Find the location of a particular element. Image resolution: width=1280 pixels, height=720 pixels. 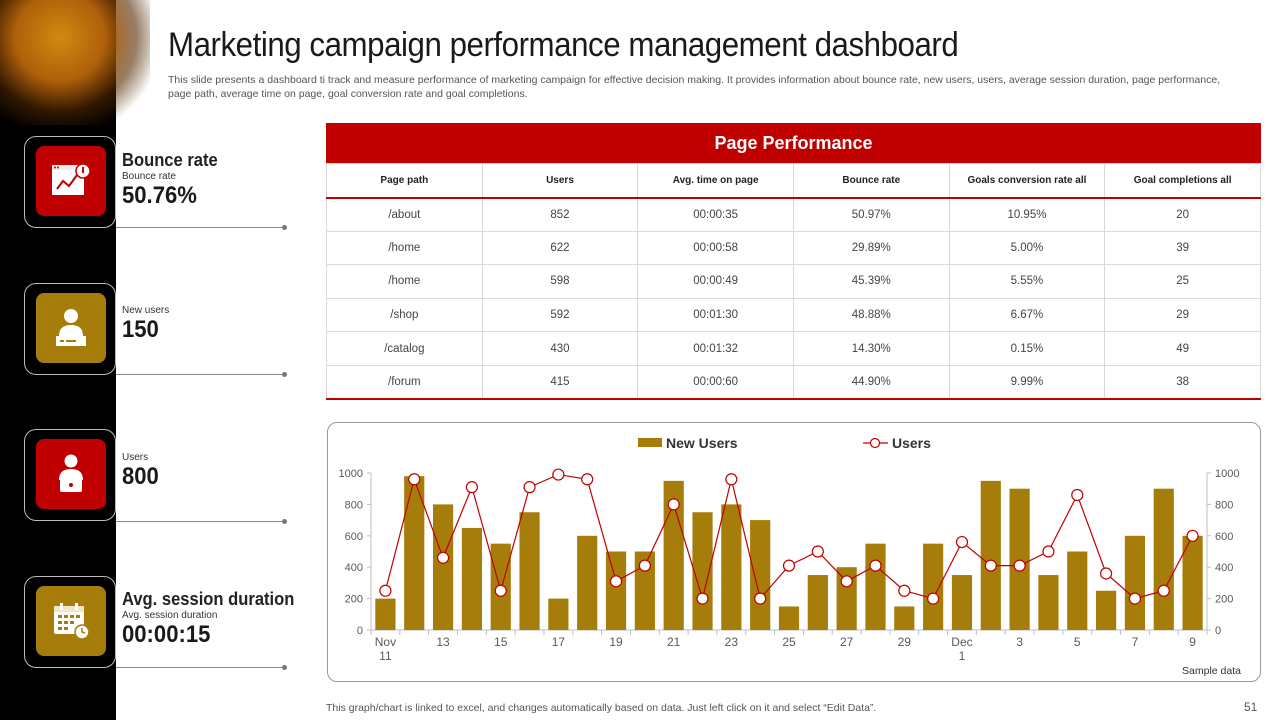

table-cell: 44.90% is located at coordinates (871, 382).